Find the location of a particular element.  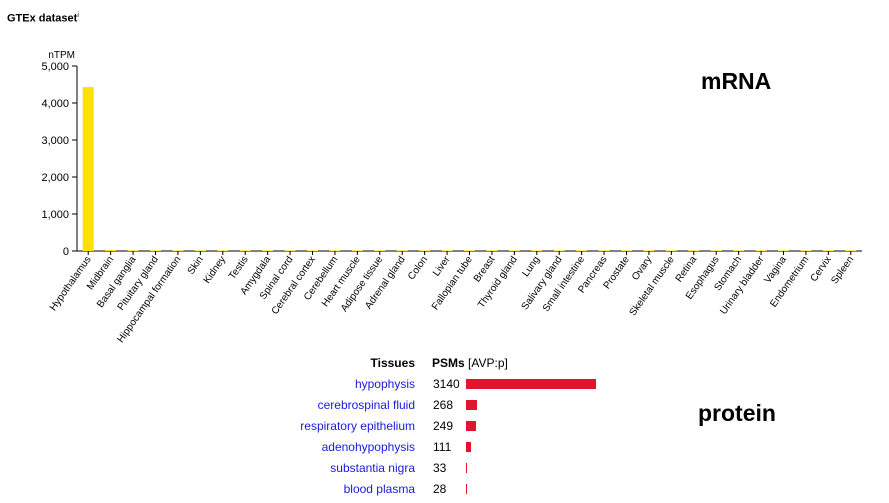

bar-cervix is located at coordinates (828, 250).